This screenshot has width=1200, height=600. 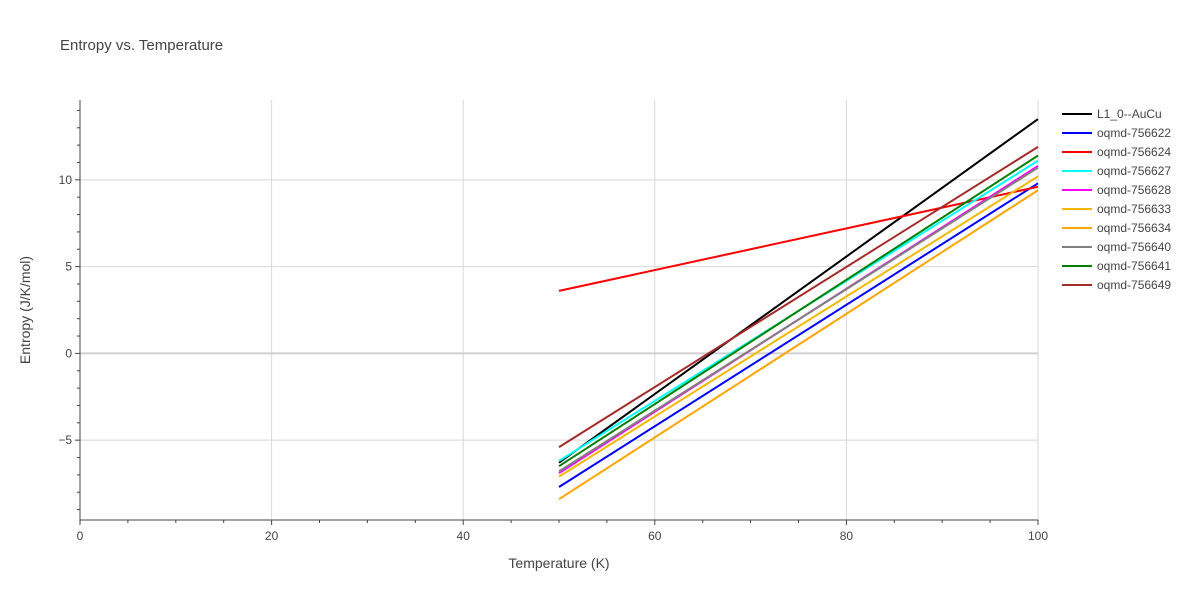 I want to click on x-tick-label: 60, so click(x=655, y=536).